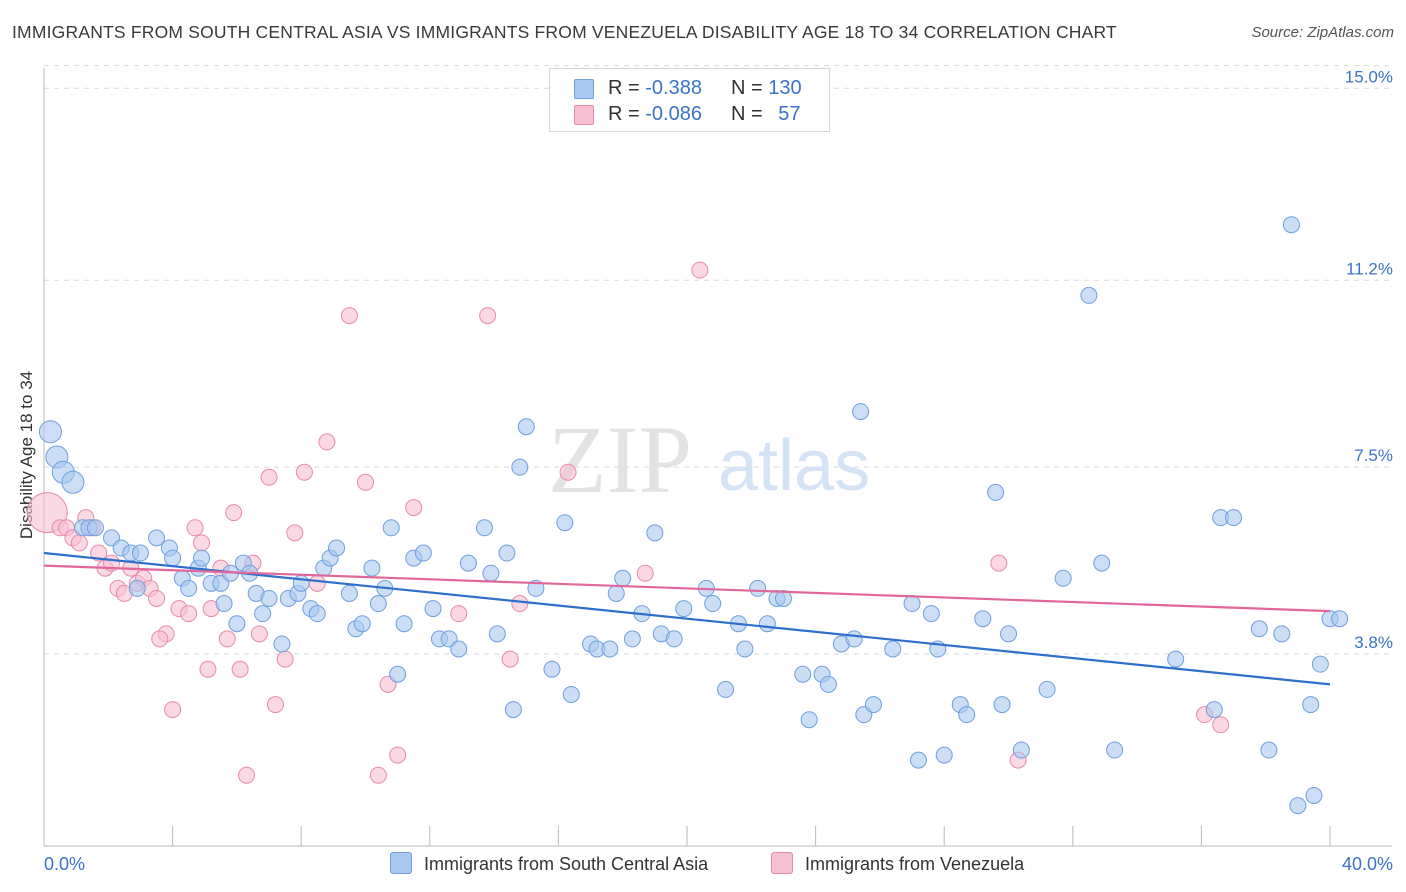 This screenshot has height=892, width=1406. I want to click on bottom-legend-label: Immigrants from South Central Asia, so click(566, 864).